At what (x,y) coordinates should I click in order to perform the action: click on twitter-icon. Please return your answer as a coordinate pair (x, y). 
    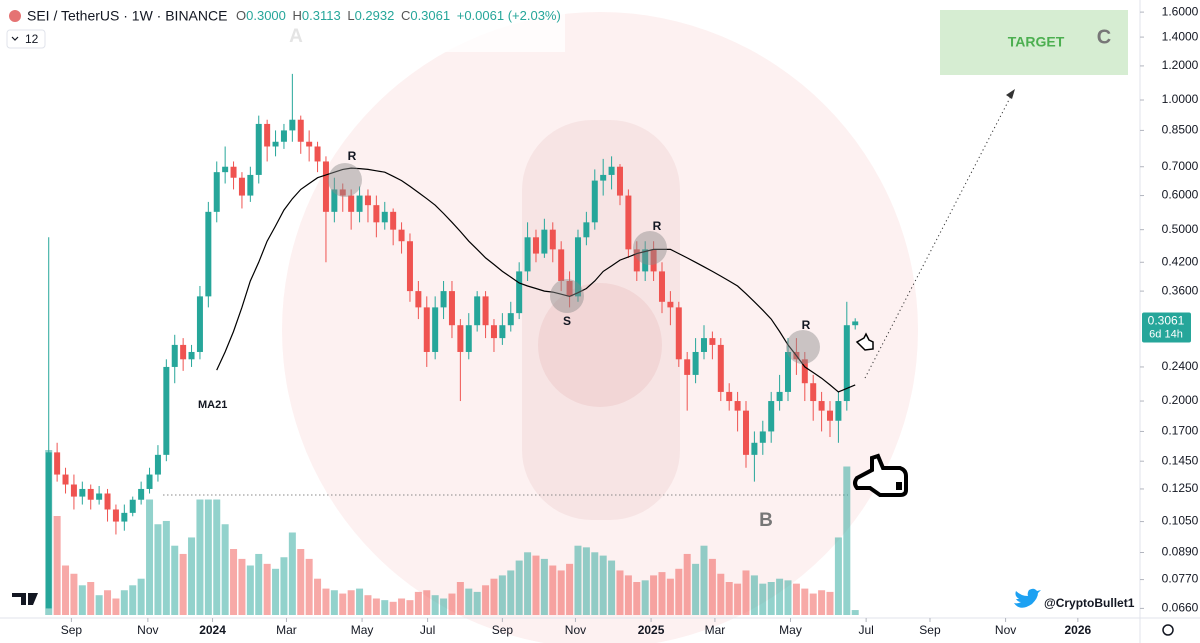
    Looking at the image, I should click on (1027, 598).